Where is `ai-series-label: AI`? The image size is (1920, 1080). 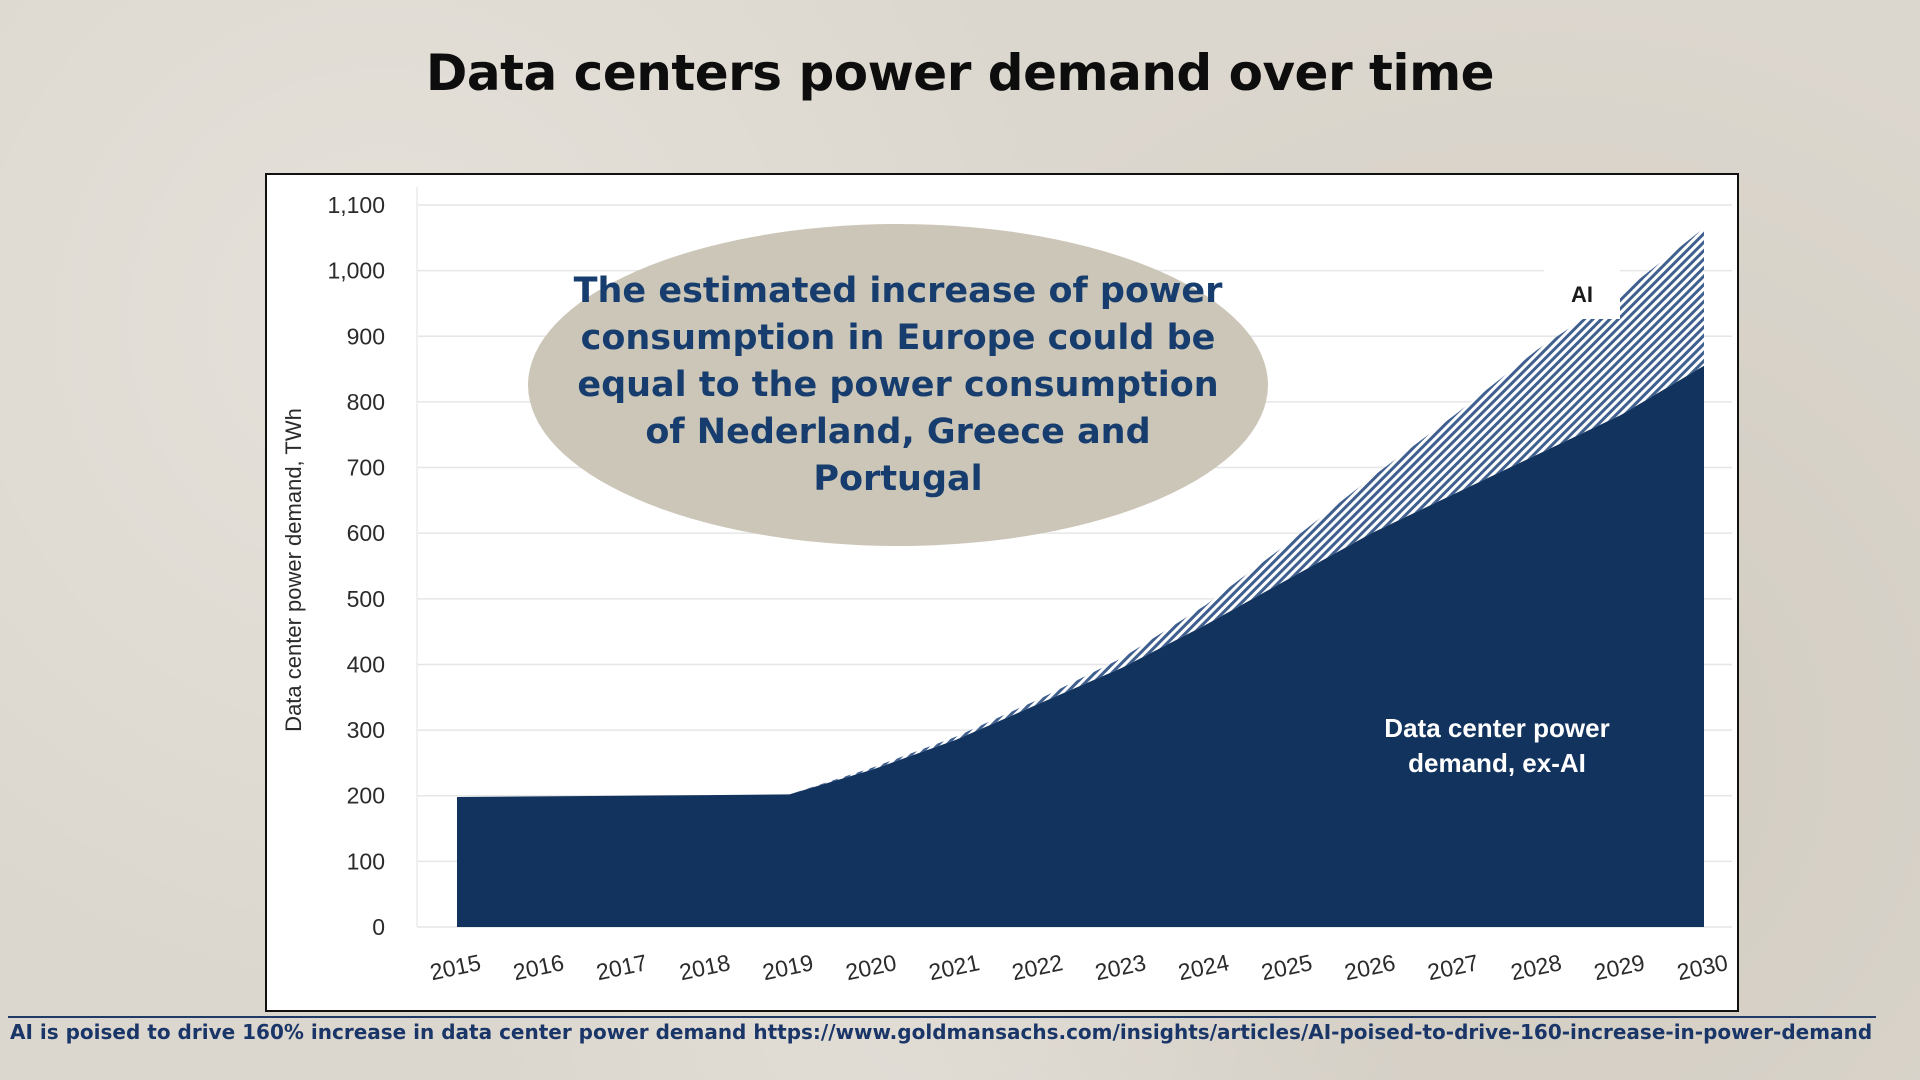 ai-series-label: AI is located at coordinates (1582, 294).